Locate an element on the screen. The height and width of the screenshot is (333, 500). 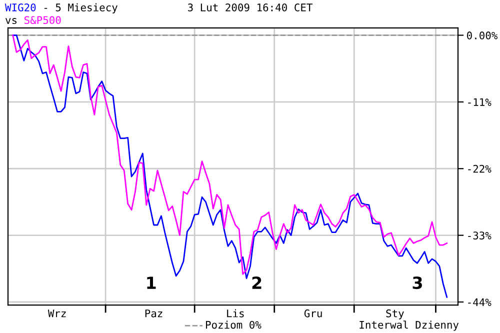
annotation: 3 is located at coordinates (417, 283).